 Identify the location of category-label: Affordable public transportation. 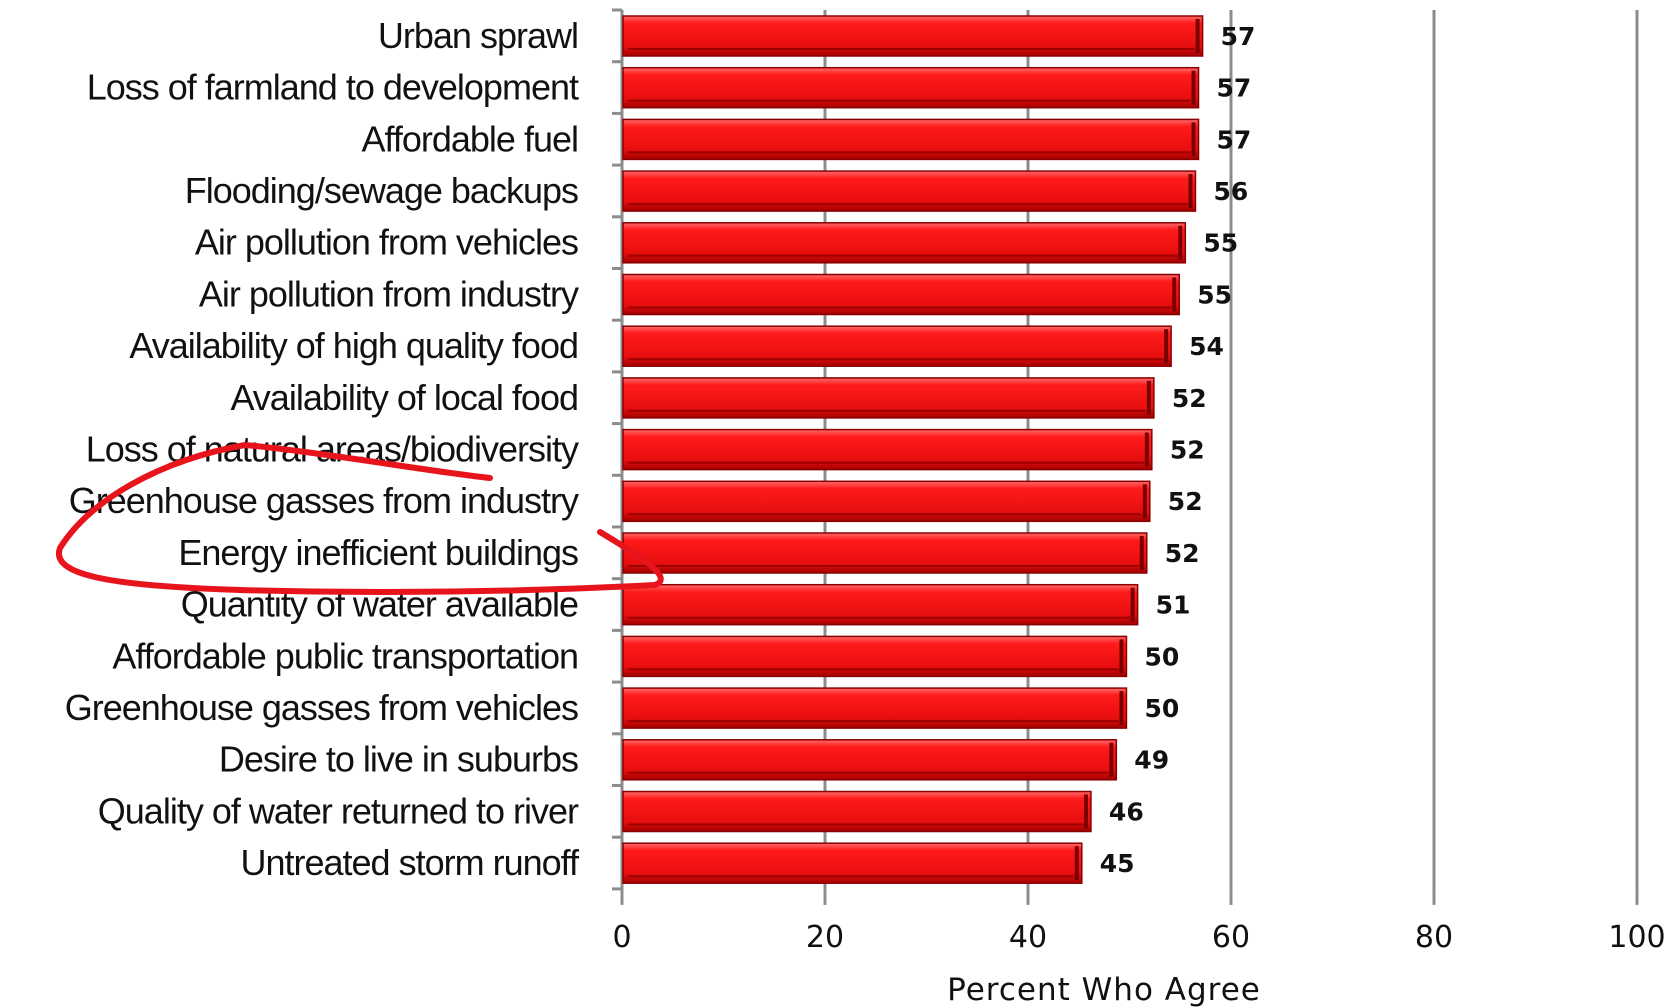
(345, 655).